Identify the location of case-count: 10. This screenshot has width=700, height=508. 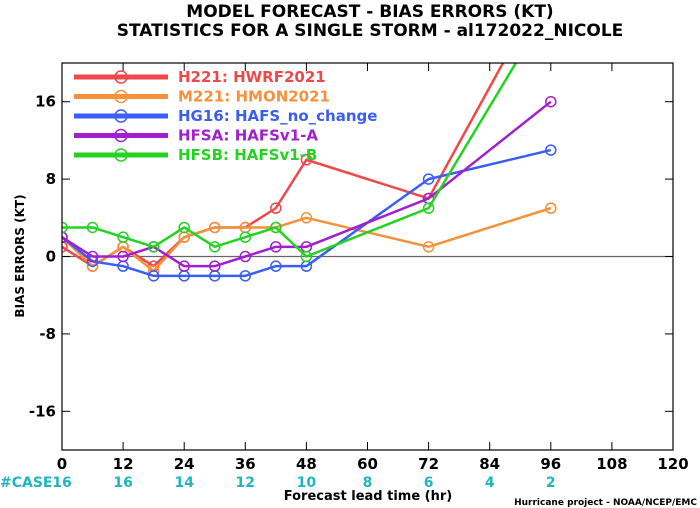
(307, 483).